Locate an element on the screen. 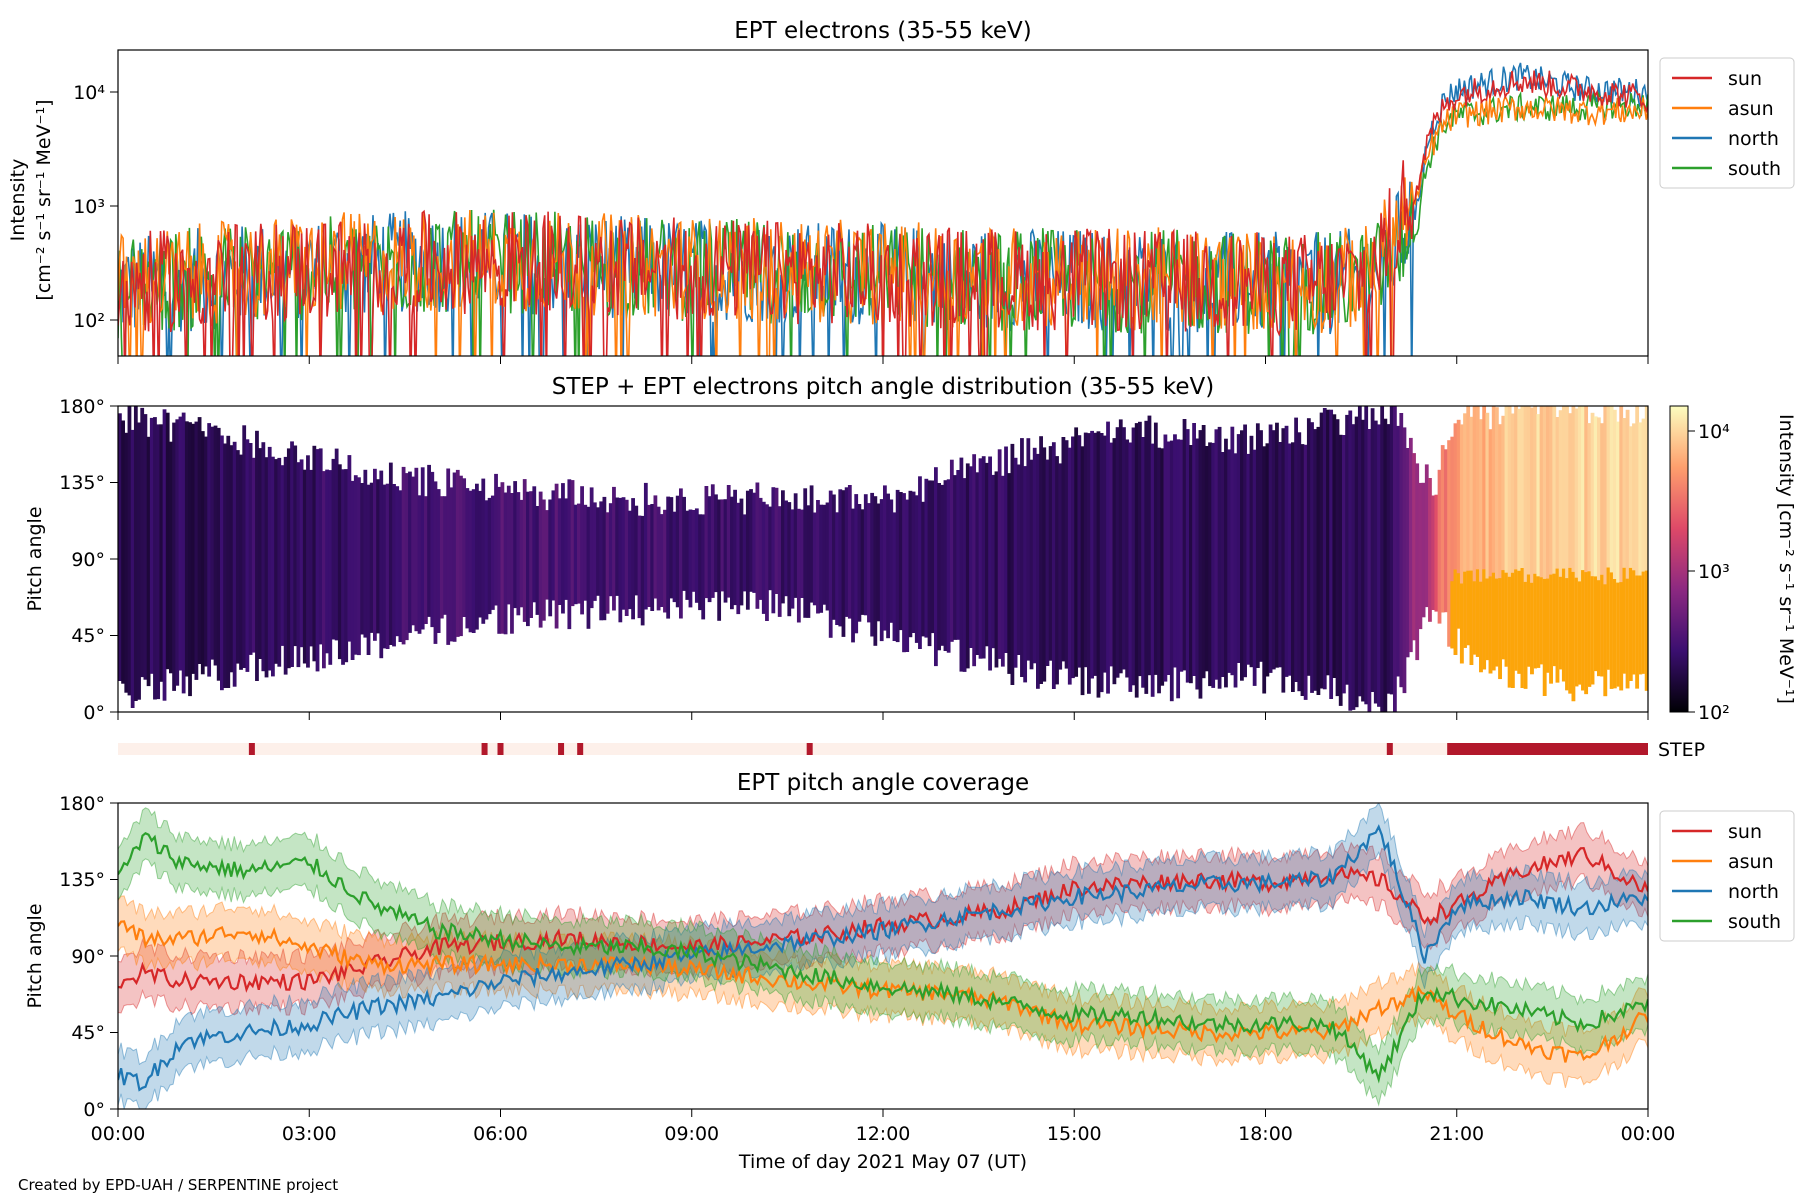 Image resolution: width=1800 pixels, height=1200 pixels. step-strip-background is located at coordinates (883, 749).